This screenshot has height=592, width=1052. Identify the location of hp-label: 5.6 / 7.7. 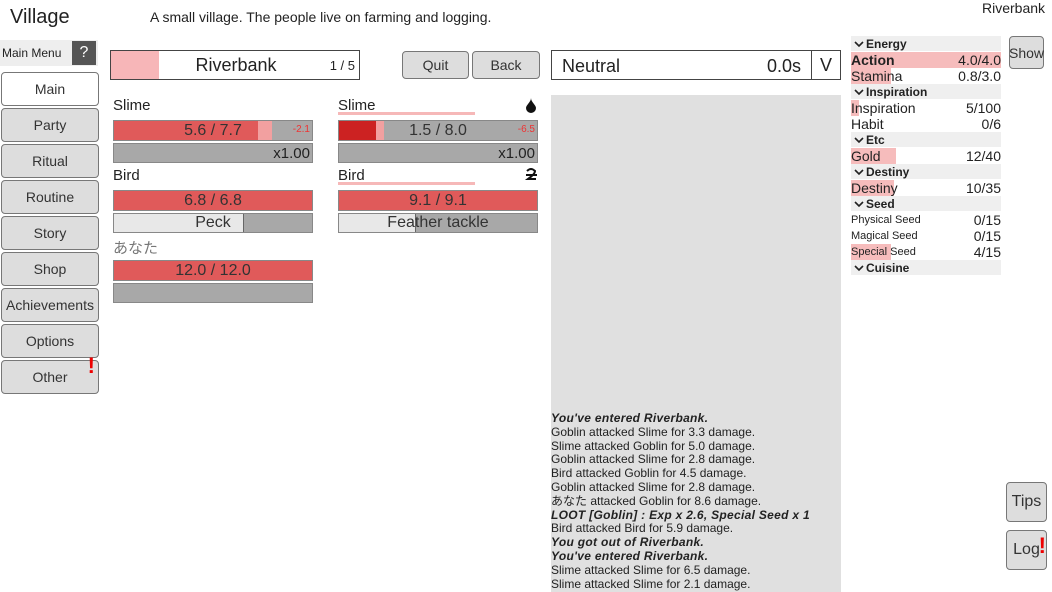
(213, 130).